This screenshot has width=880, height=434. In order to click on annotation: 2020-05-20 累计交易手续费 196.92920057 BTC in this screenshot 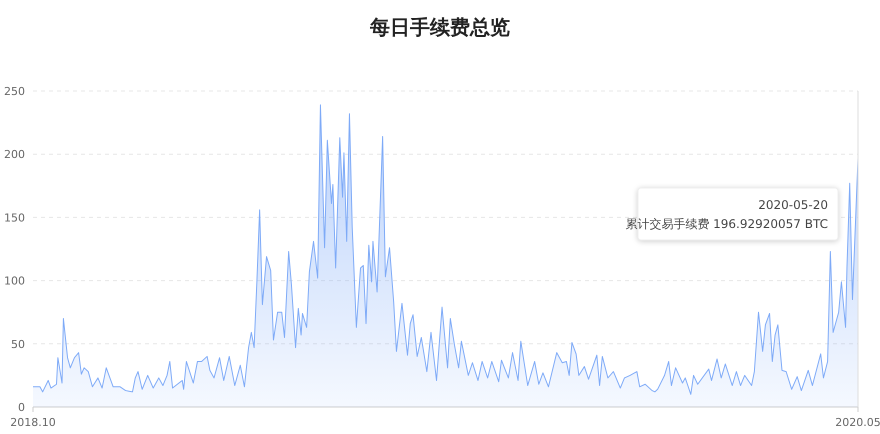, I will do `click(726, 214)`.